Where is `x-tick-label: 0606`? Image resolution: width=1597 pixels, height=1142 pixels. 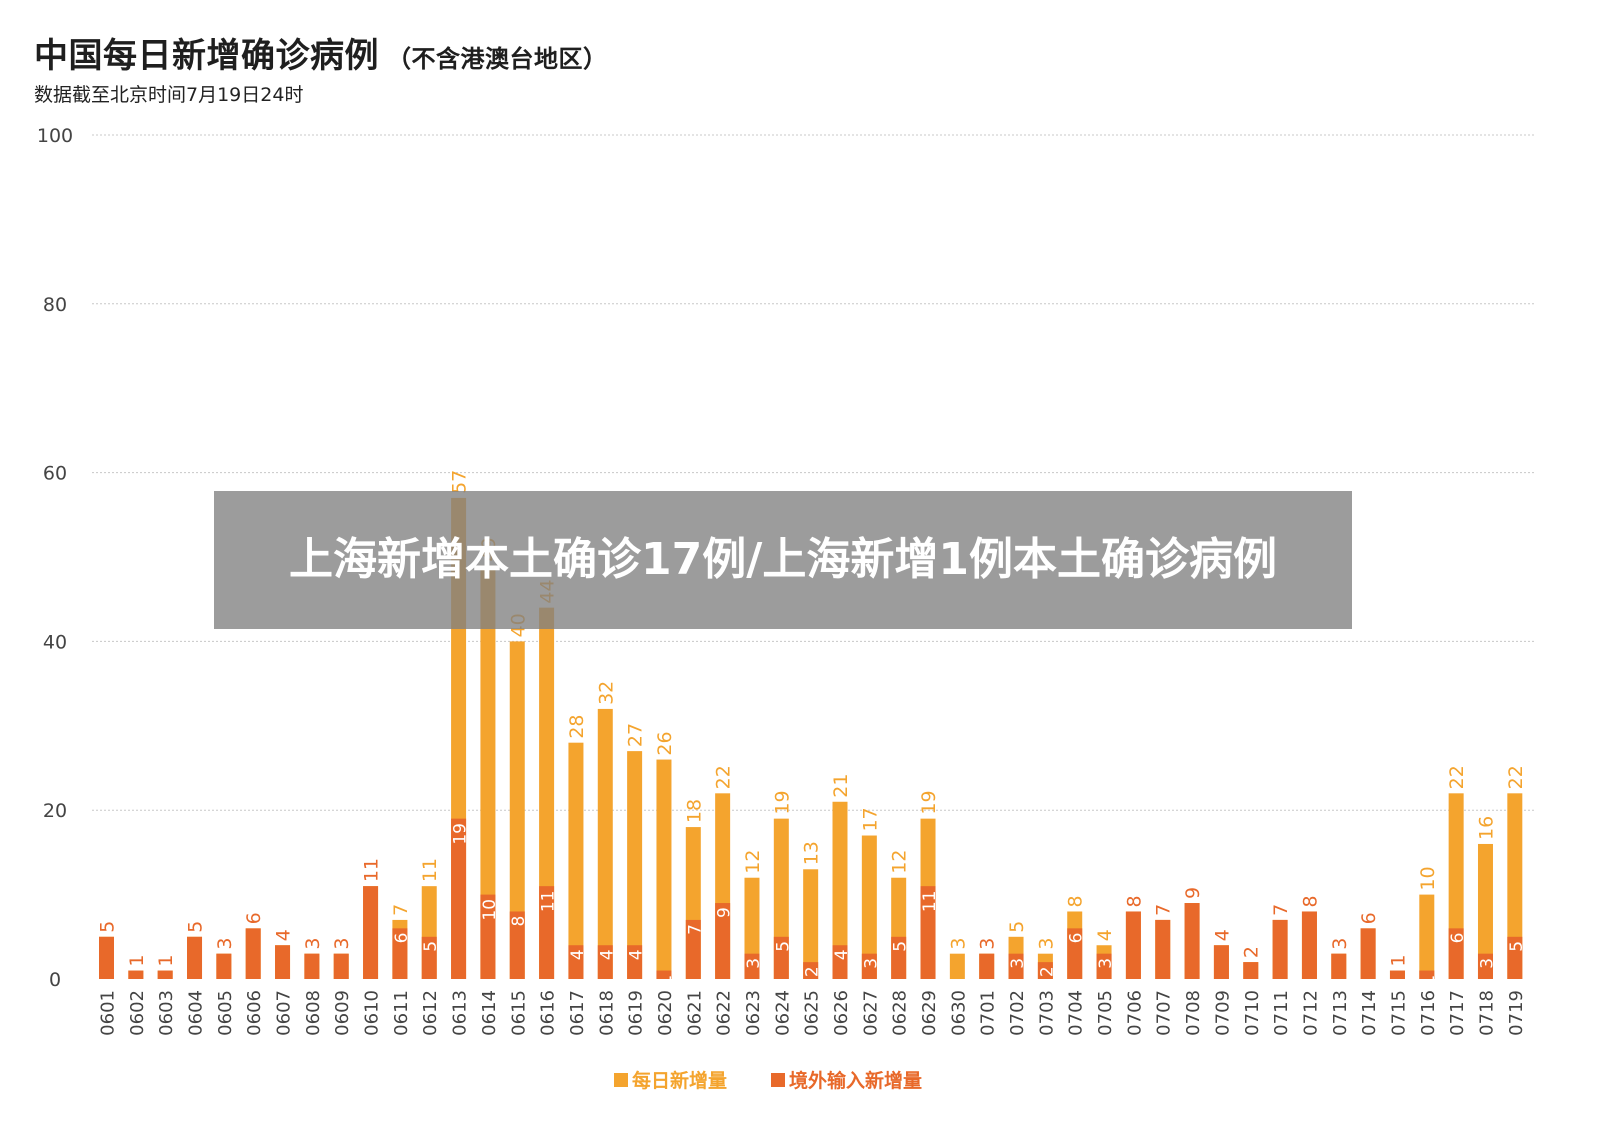
x-tick-label: 0606 is located at coordinates (254, 1013).